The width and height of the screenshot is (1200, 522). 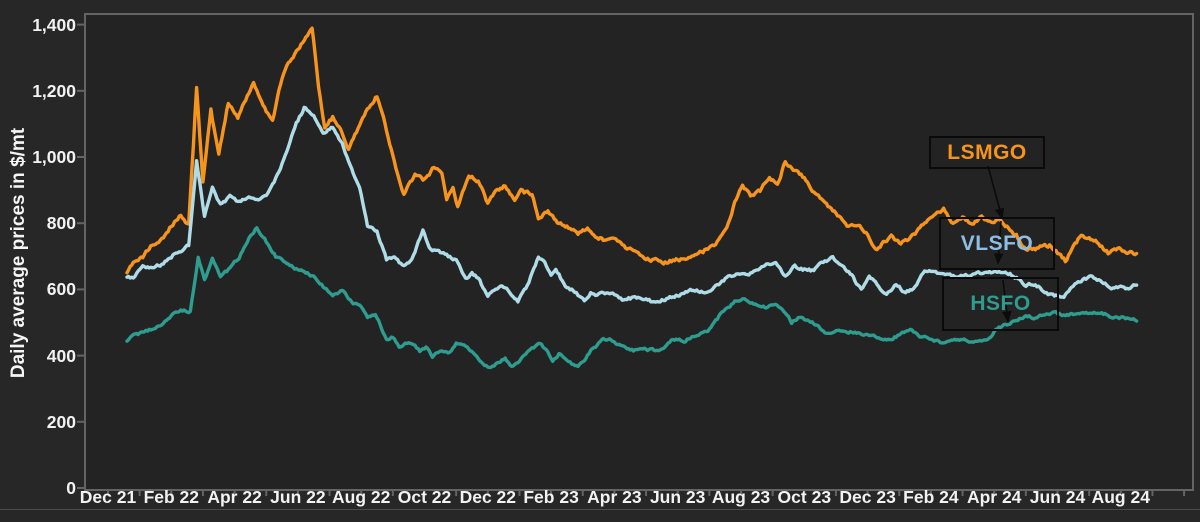 What do you see at coordinates (54, 157) in the screenshot?
I see `y-tick-label: 1,000` at bounding box center [54, 157].